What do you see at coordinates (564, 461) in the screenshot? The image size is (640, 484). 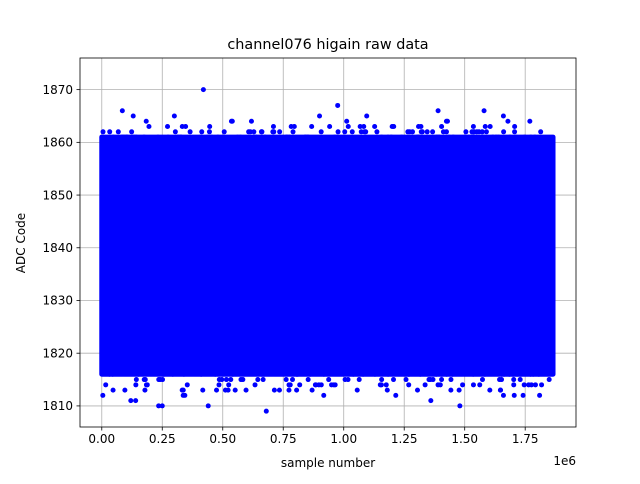 I see `x-axis-offset-label: 1e6` at bounding box center [564, 461].